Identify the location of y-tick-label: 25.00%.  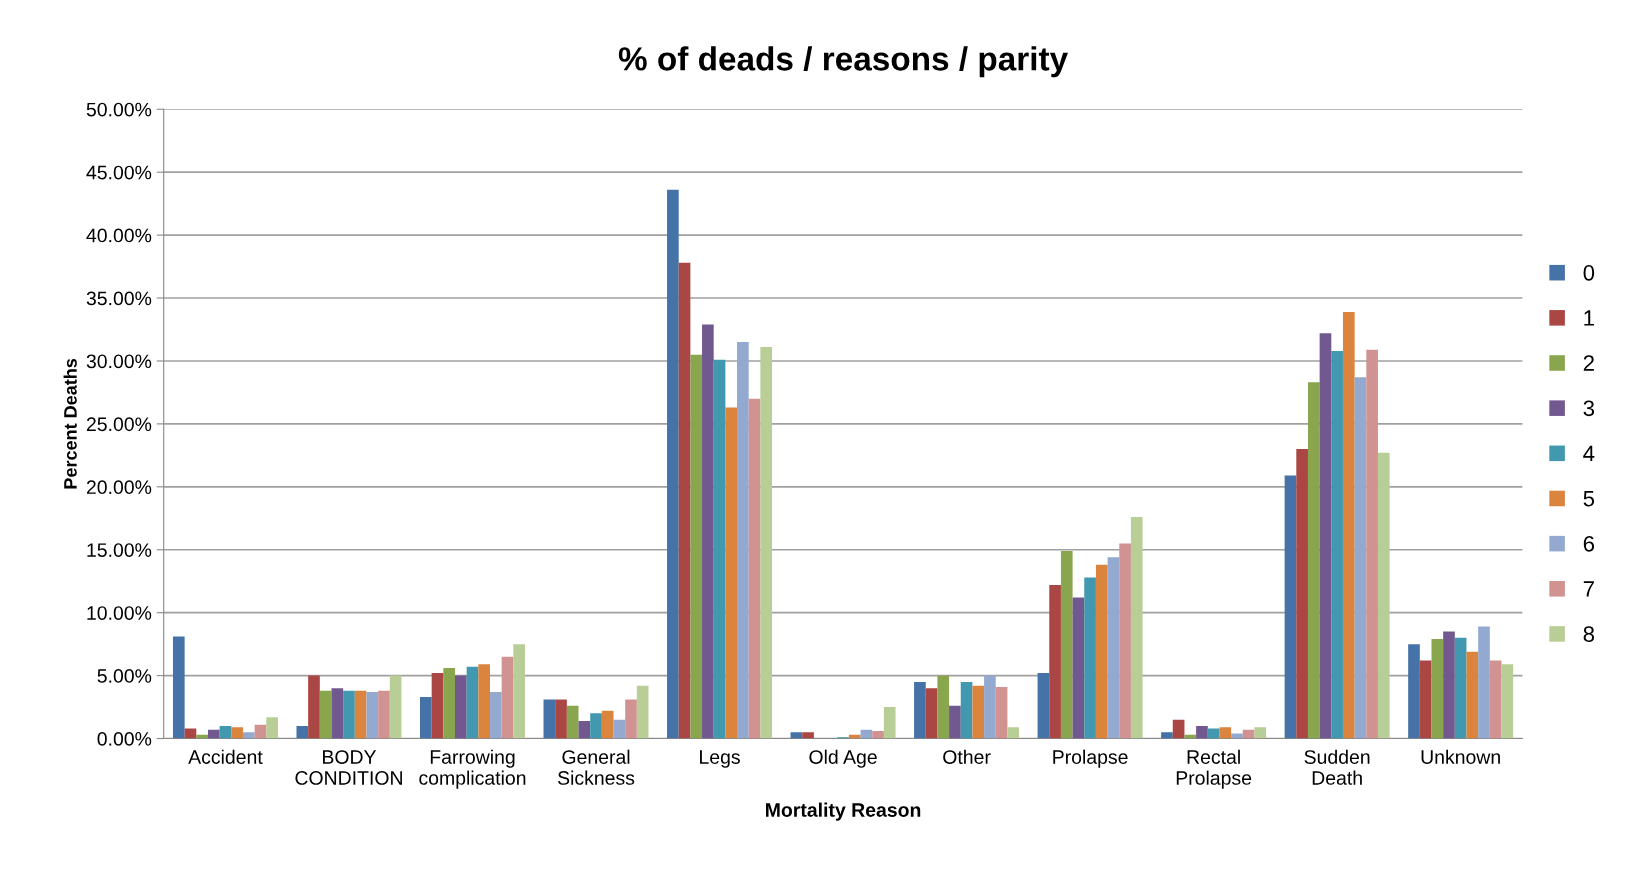
(119, 424).